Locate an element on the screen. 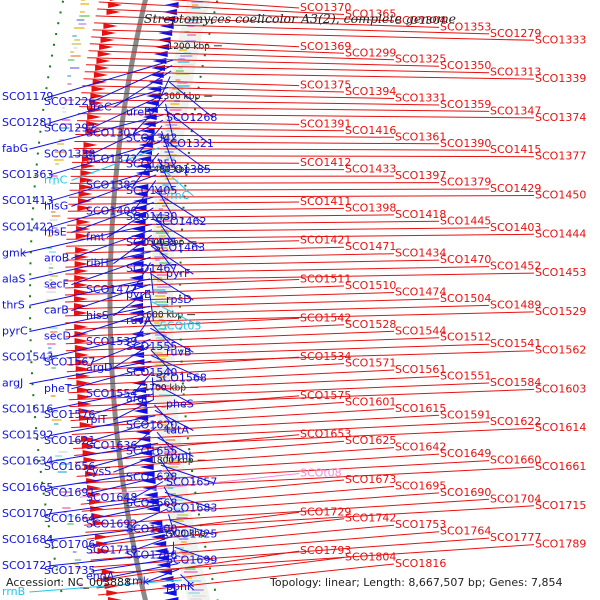  left-gene-label: SCO1700 is located at coordinates (151, 529).